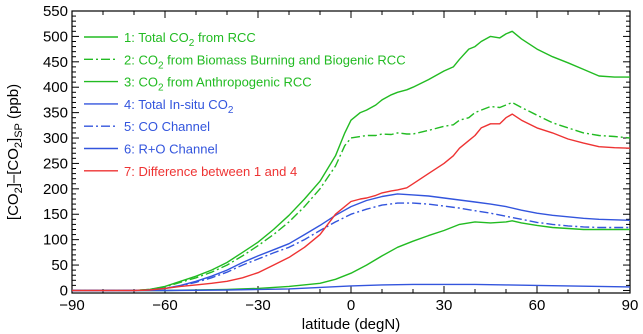  Describe the element at coordinates (55, 214) in the screenshot. I see `y-tick-label: 150` at that location.